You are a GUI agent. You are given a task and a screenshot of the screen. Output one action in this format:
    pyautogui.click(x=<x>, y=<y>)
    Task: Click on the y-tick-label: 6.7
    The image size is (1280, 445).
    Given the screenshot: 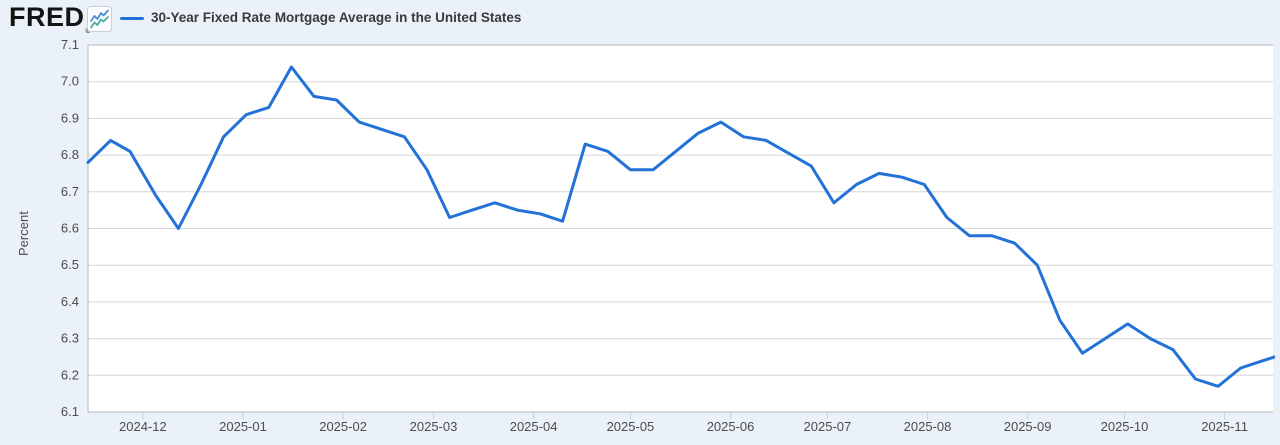 What is the action you would take?
    pyautogui.click(x=70, y=191)
    